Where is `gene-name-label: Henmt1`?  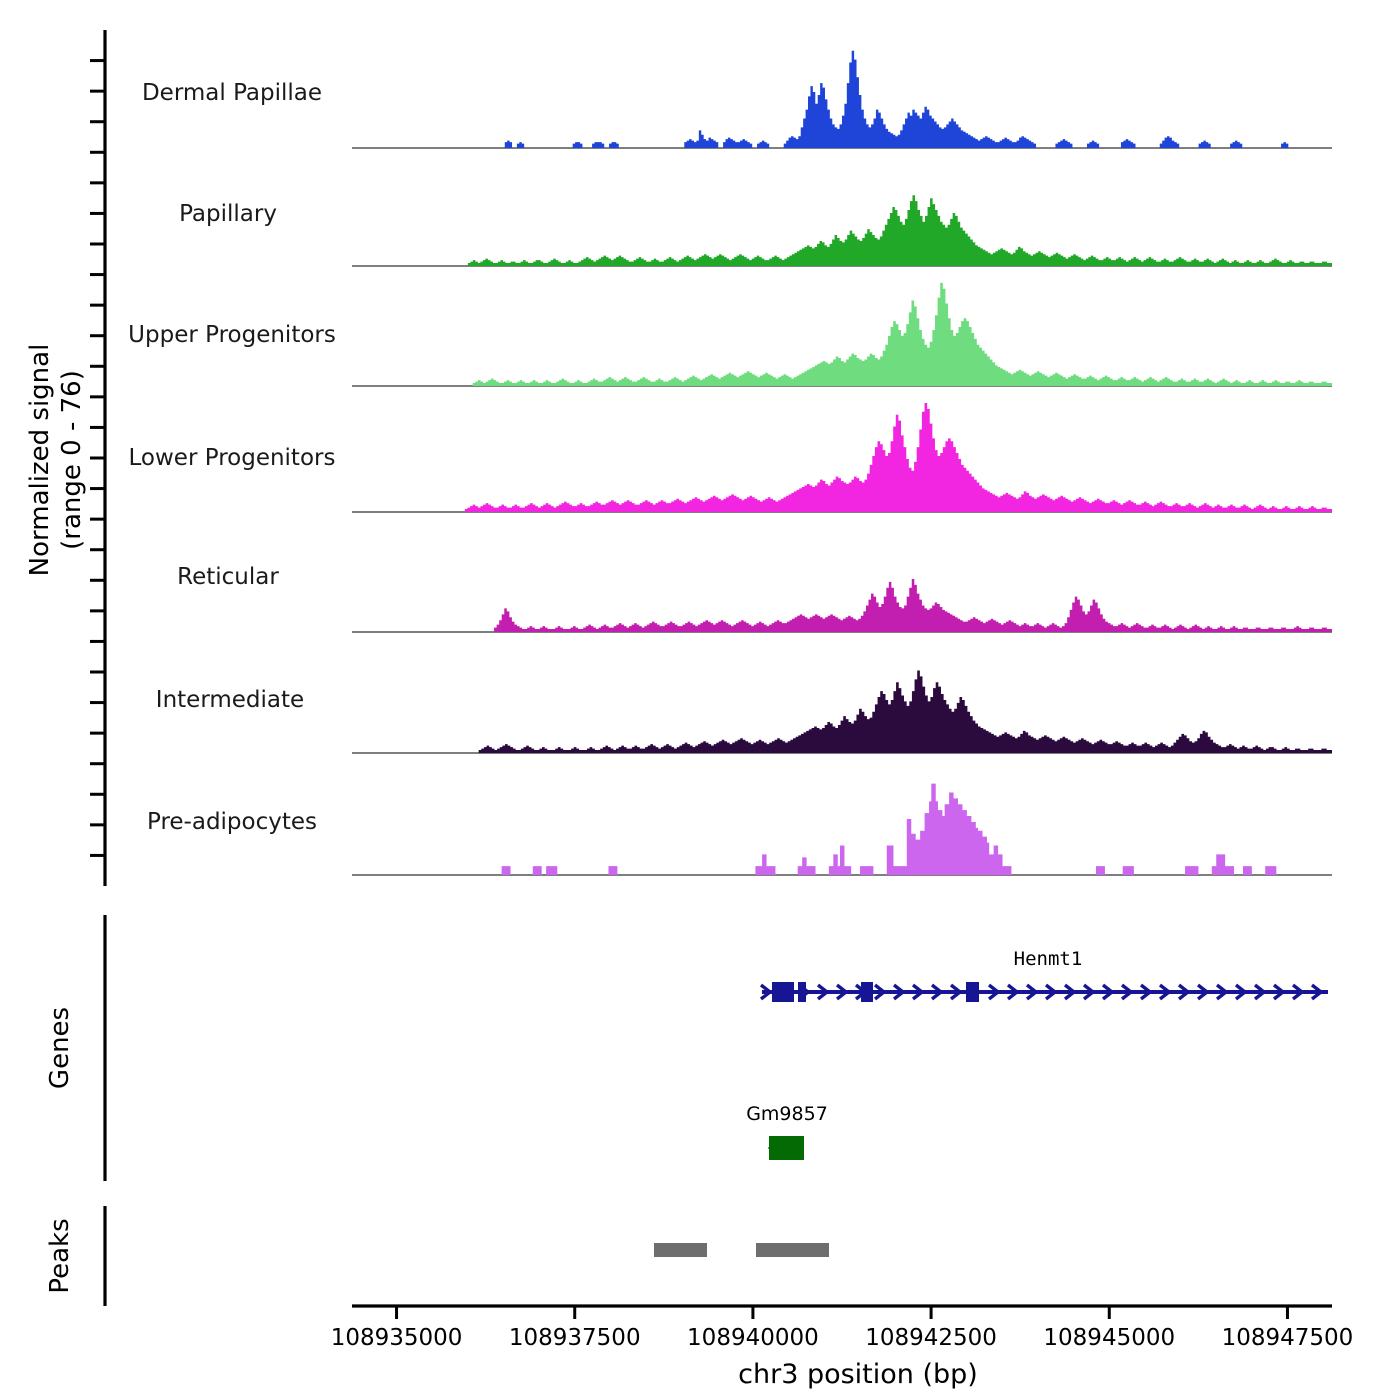 gene-name-label: Henmt1 is located at coordinates (1048, 959).